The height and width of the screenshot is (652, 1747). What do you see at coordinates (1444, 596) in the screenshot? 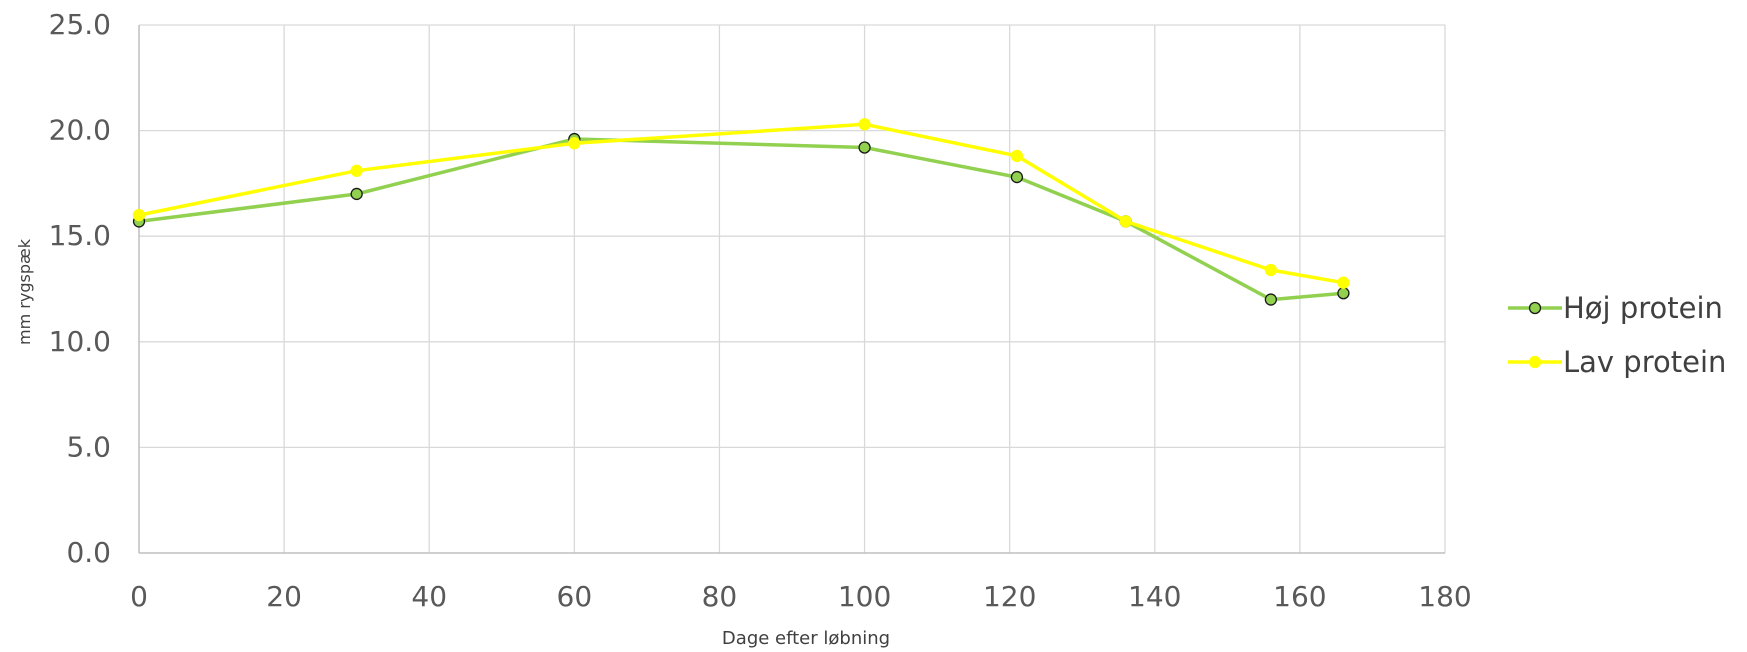
I see `x-tick-label: 180` at bounding box center [1444, 596].